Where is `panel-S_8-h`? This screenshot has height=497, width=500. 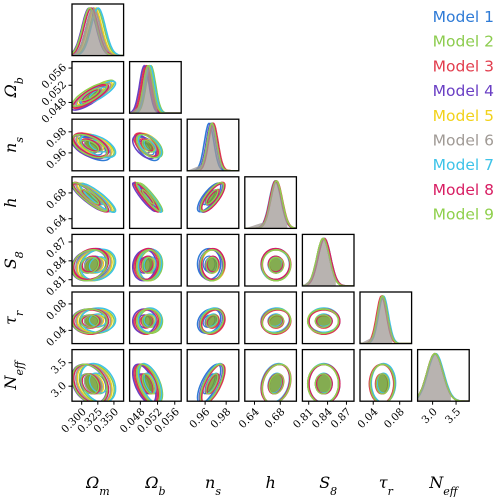 panel-S_8-h is located at coordinates (271, 260).